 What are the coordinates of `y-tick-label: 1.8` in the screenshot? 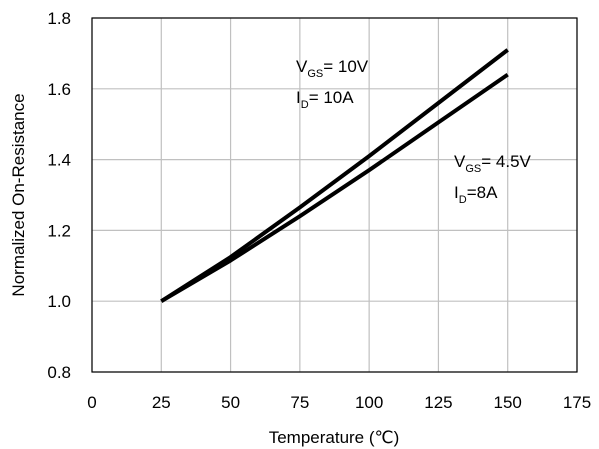 It's located at (59, 18).